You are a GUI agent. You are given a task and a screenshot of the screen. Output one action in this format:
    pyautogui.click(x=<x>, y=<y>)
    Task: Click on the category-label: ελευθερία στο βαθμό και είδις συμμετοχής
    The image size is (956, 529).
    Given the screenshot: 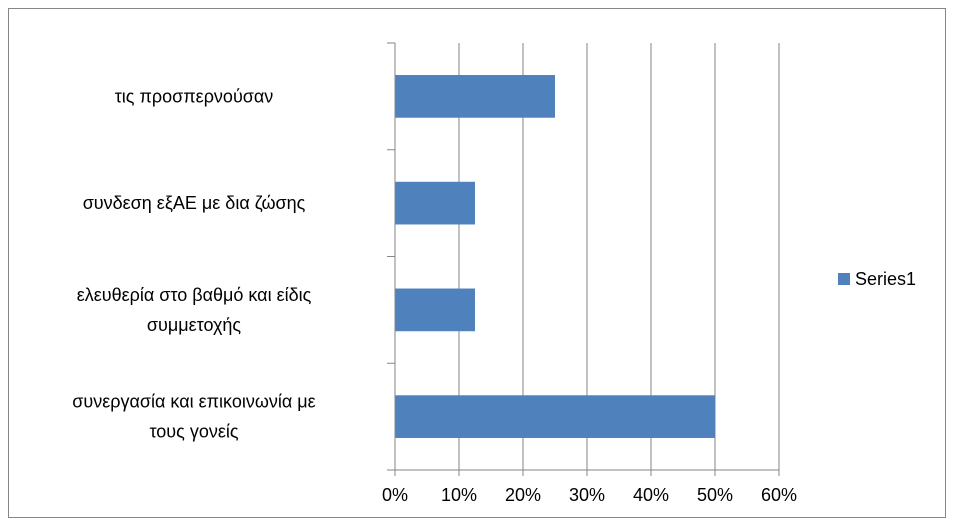 What is the action you would take?
    pyautogui.click(x=194, y=310)
    